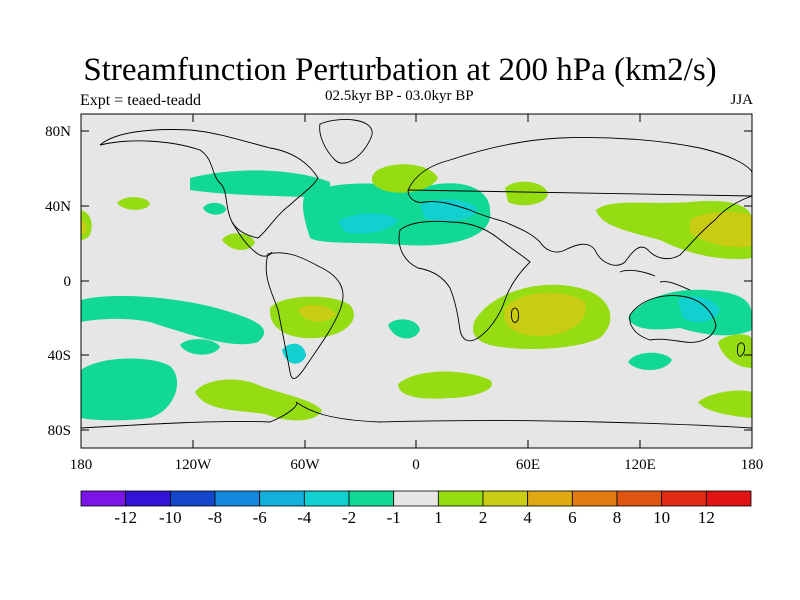 The image size is (800, 600). I want to click on colorbar-label-13: 12, so click(706, 517).